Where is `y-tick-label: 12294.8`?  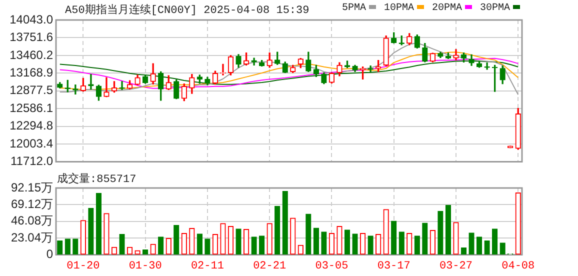
y-tick-label: 12294.8 is located at coordinates (32, 125).